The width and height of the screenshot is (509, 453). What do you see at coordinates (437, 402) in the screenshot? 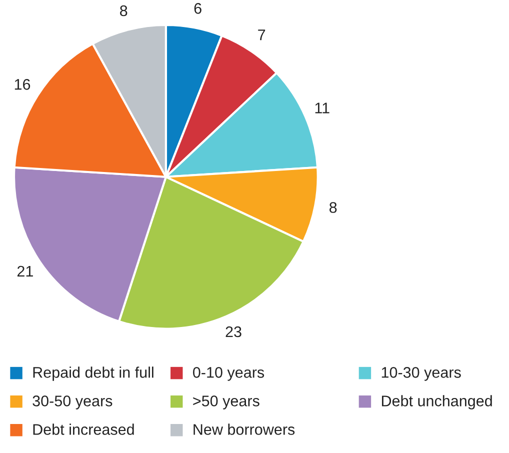
I see `legend-label: Debt unchanged` at bounding box center [437, 402].